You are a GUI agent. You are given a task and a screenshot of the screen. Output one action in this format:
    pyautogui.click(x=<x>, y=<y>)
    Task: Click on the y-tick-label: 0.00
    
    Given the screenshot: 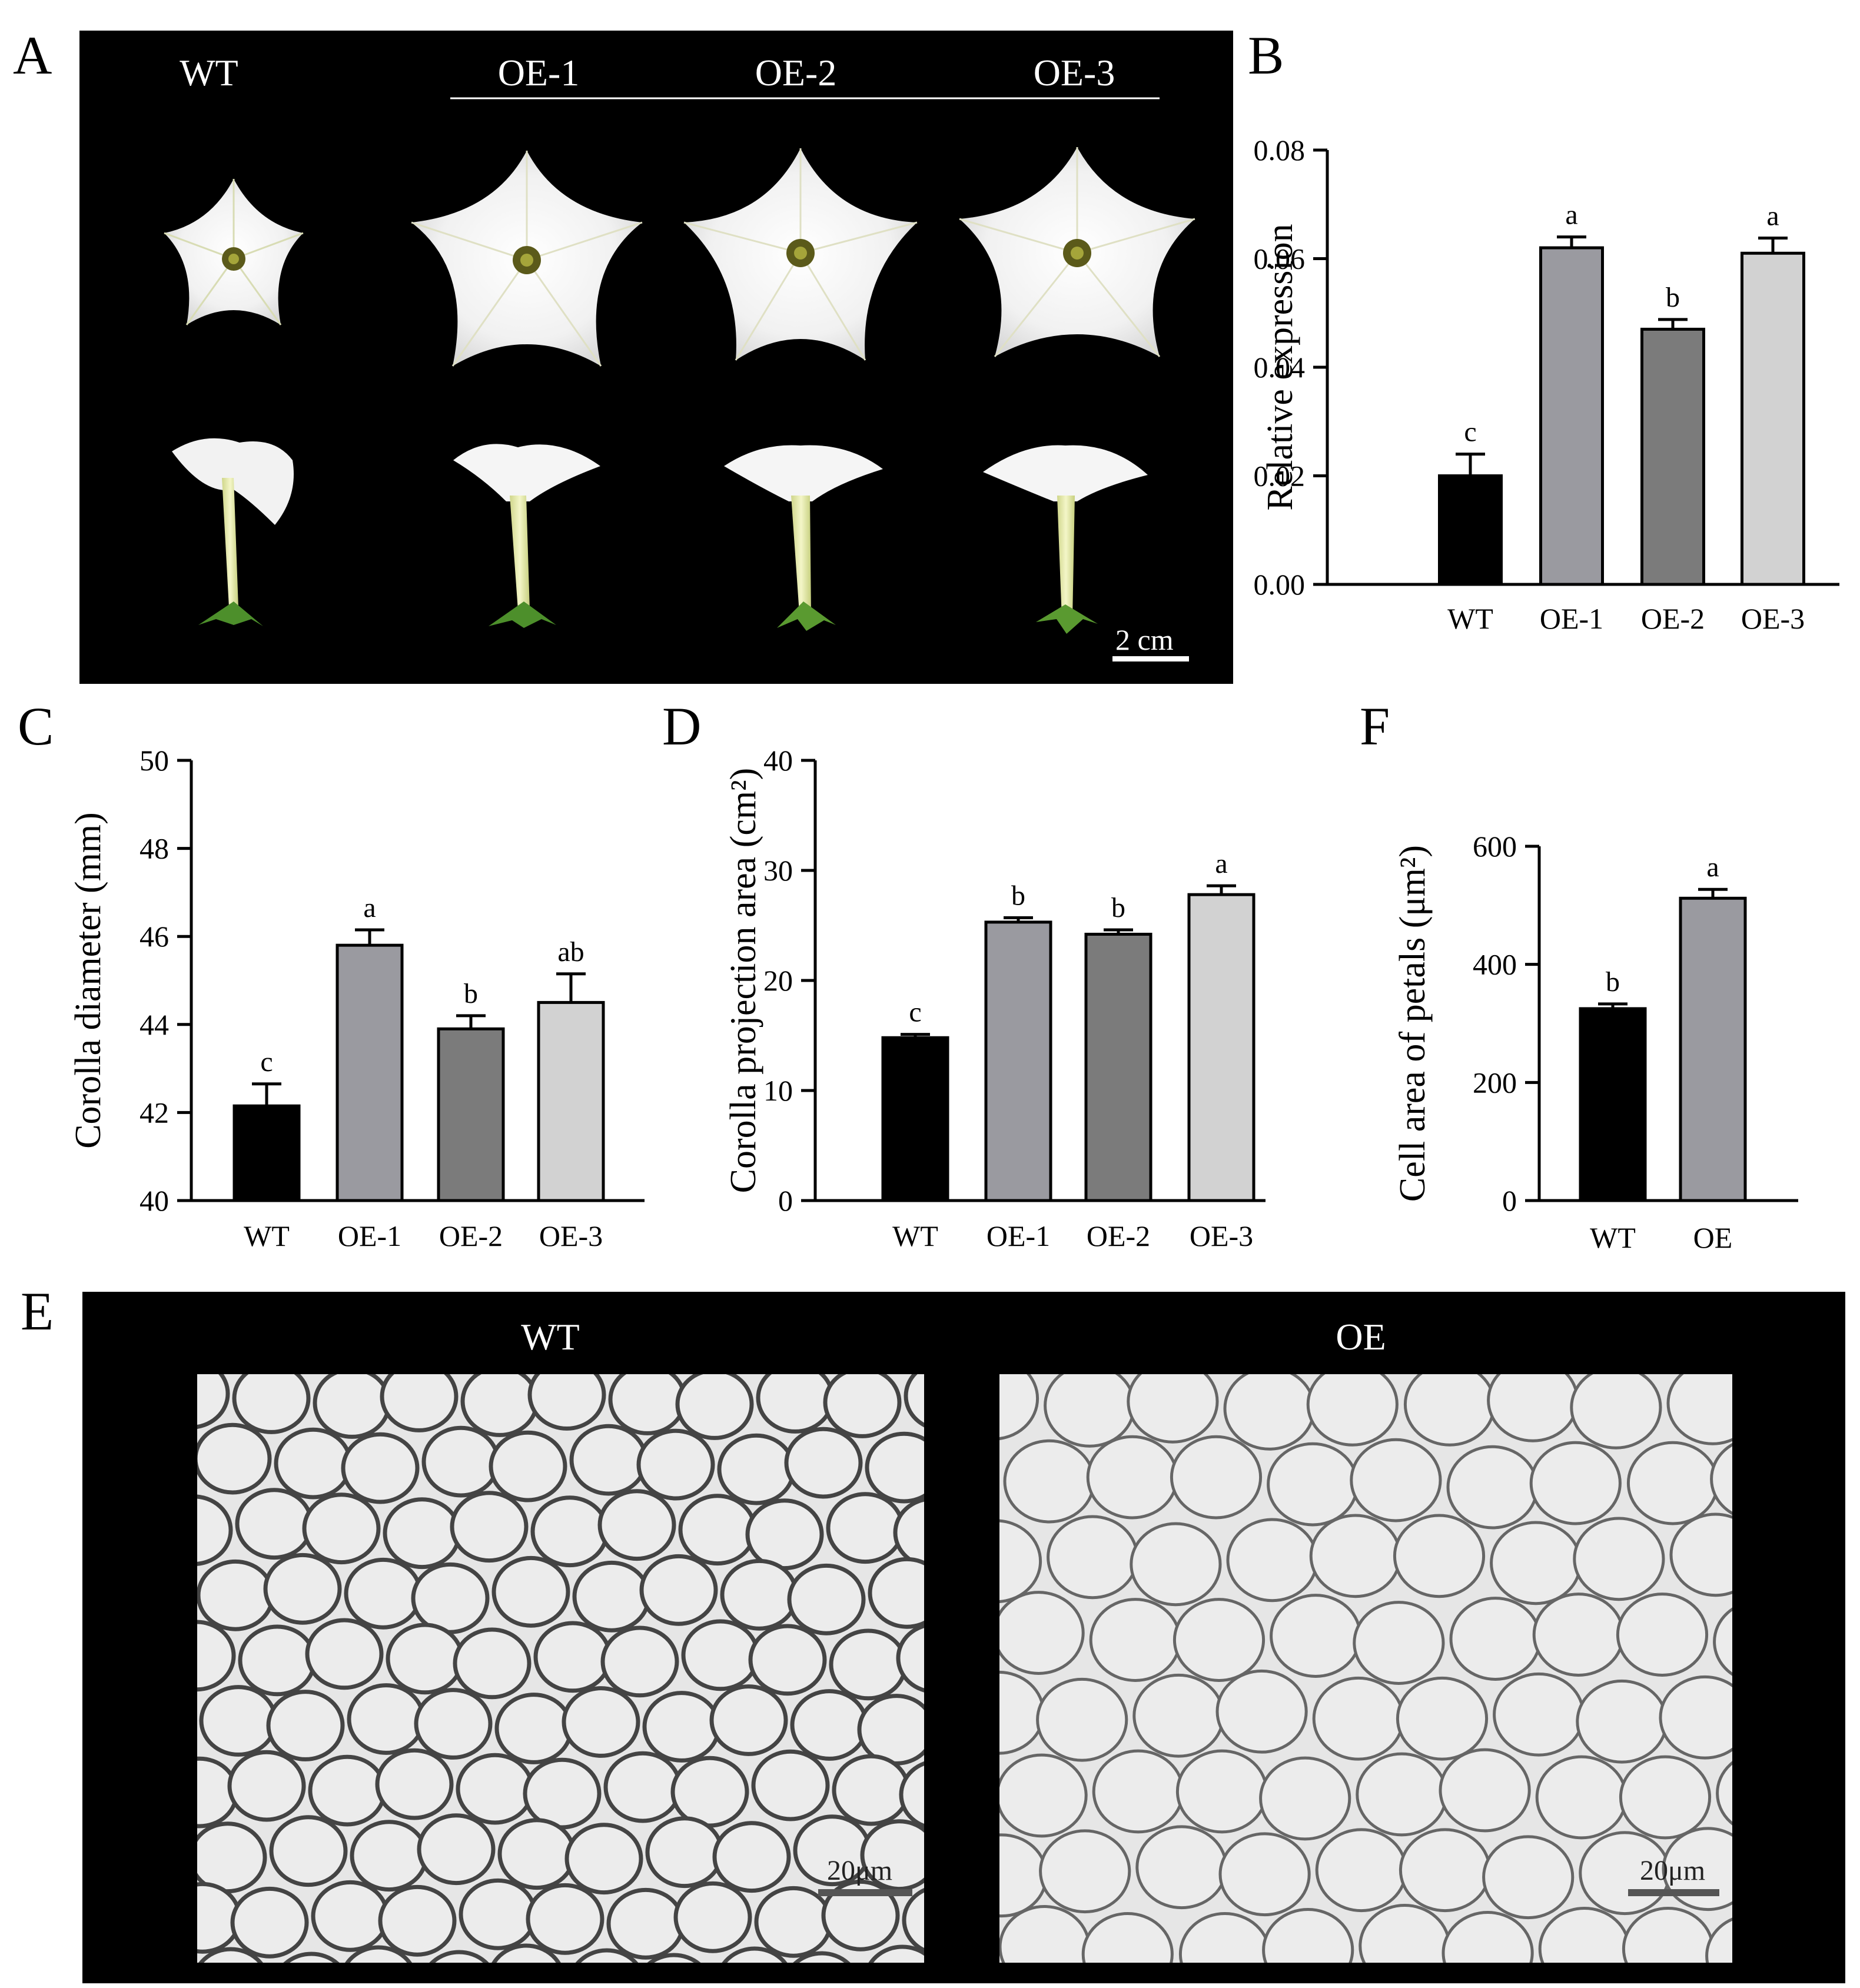 What is the action you would take?
    pyautogui.click(x=1280, y=584)
    